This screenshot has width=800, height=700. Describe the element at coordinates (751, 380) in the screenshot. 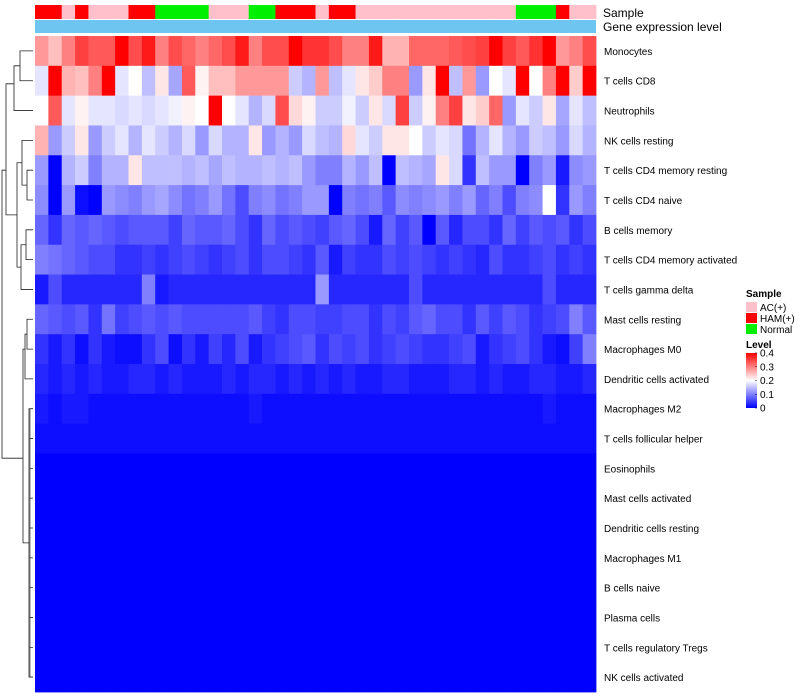

I see `level-colorbar` at that location.